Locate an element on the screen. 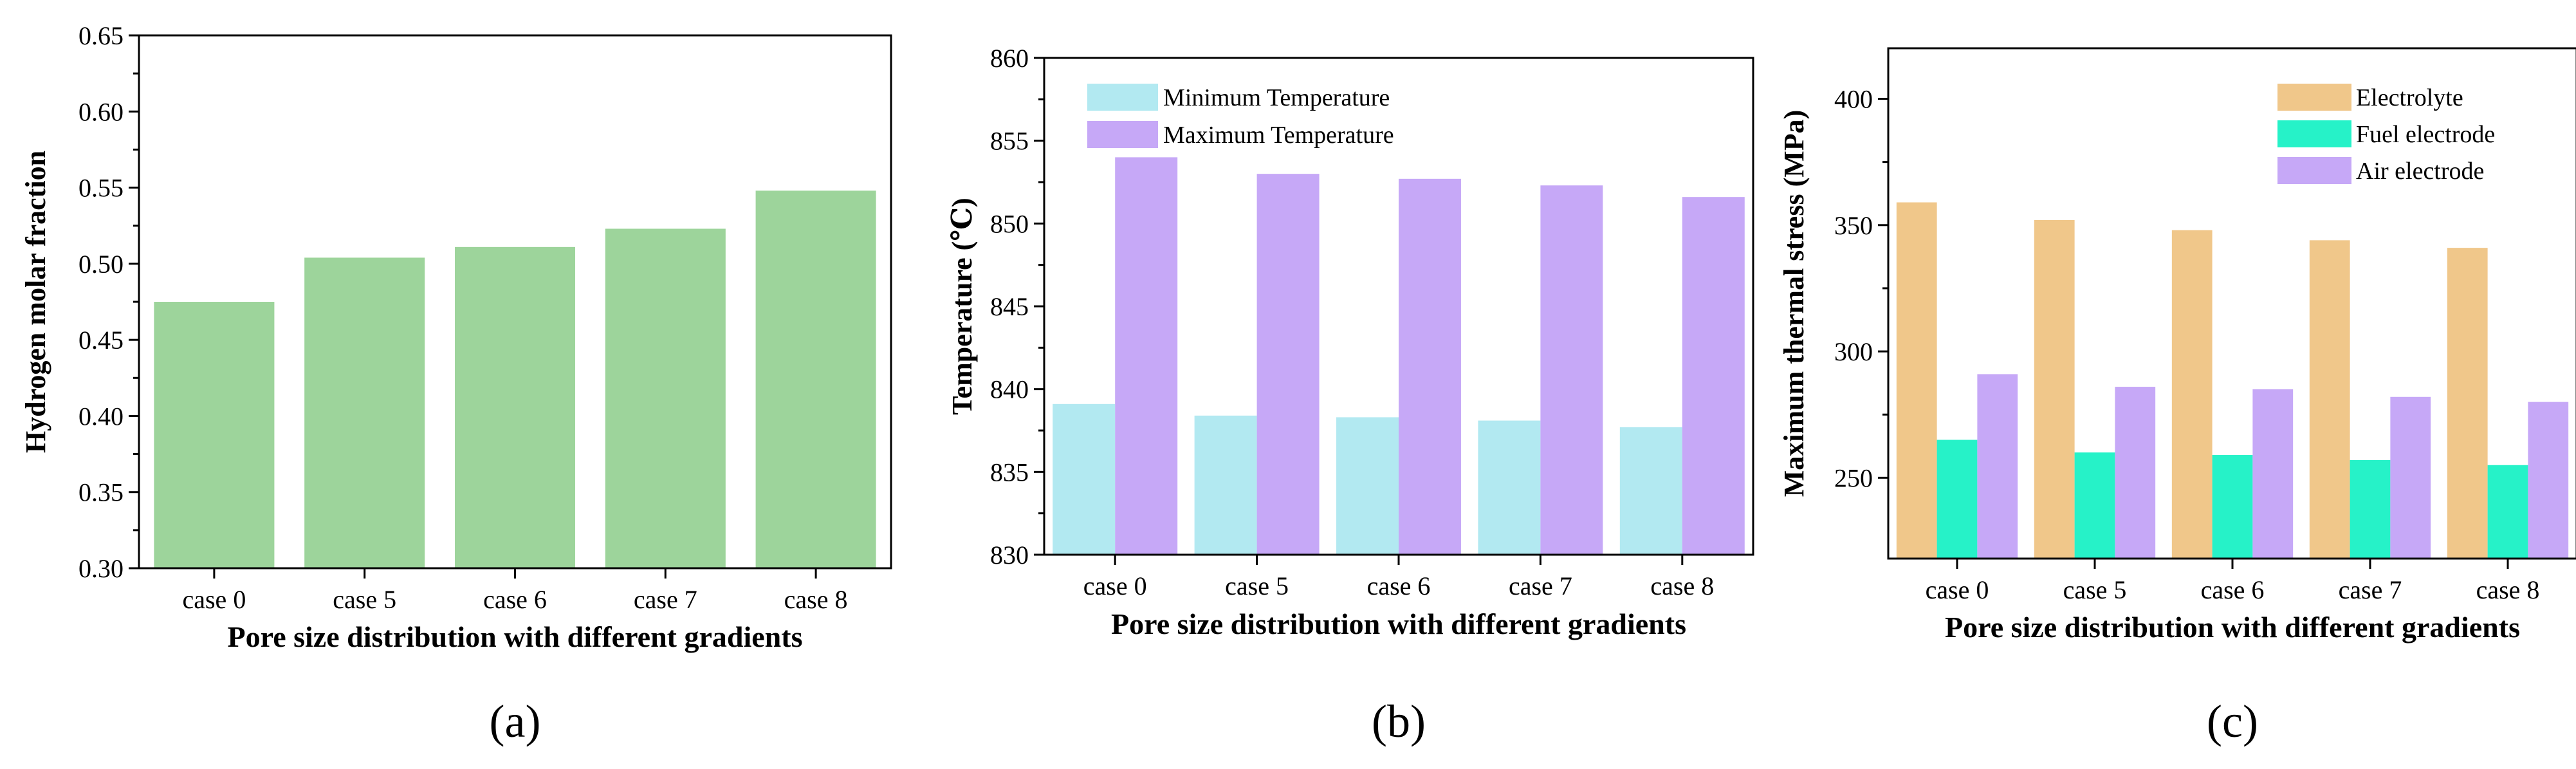 The height and width of the screenshot is (769, 2576). y-tick-label: 840 is located at coordinates (1009, 389).